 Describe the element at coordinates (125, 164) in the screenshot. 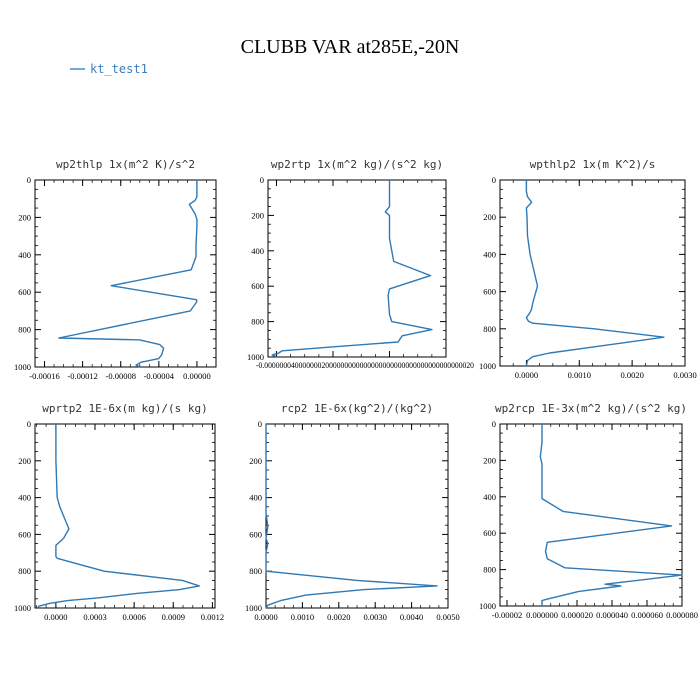

I see `subplot-title: wp2thlp 1x(m^2 K)/s^2` at that location.